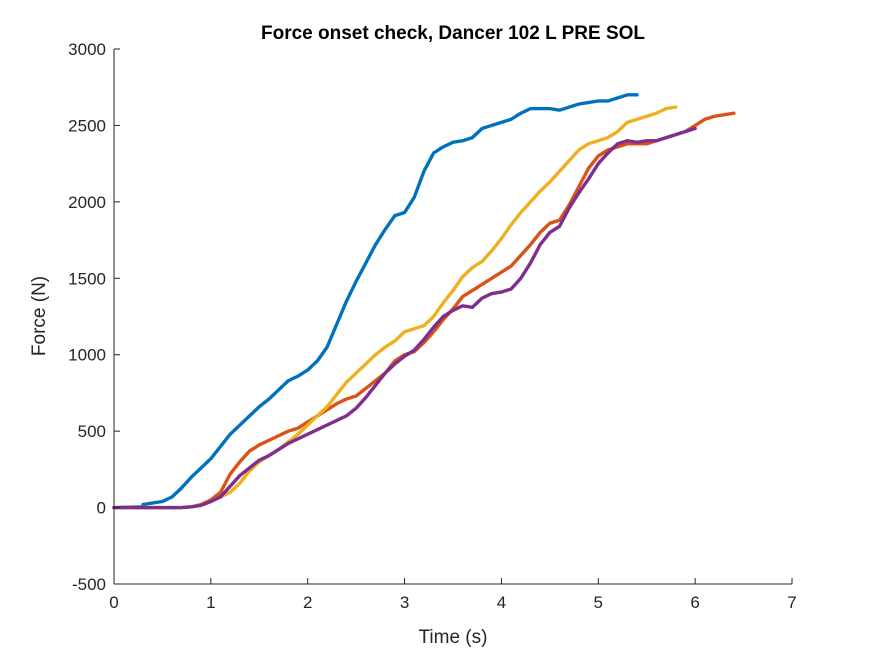  Describe the element at coordinates (87, 278) in the screenshot. I see `y-tick-label: 1500` at that location.